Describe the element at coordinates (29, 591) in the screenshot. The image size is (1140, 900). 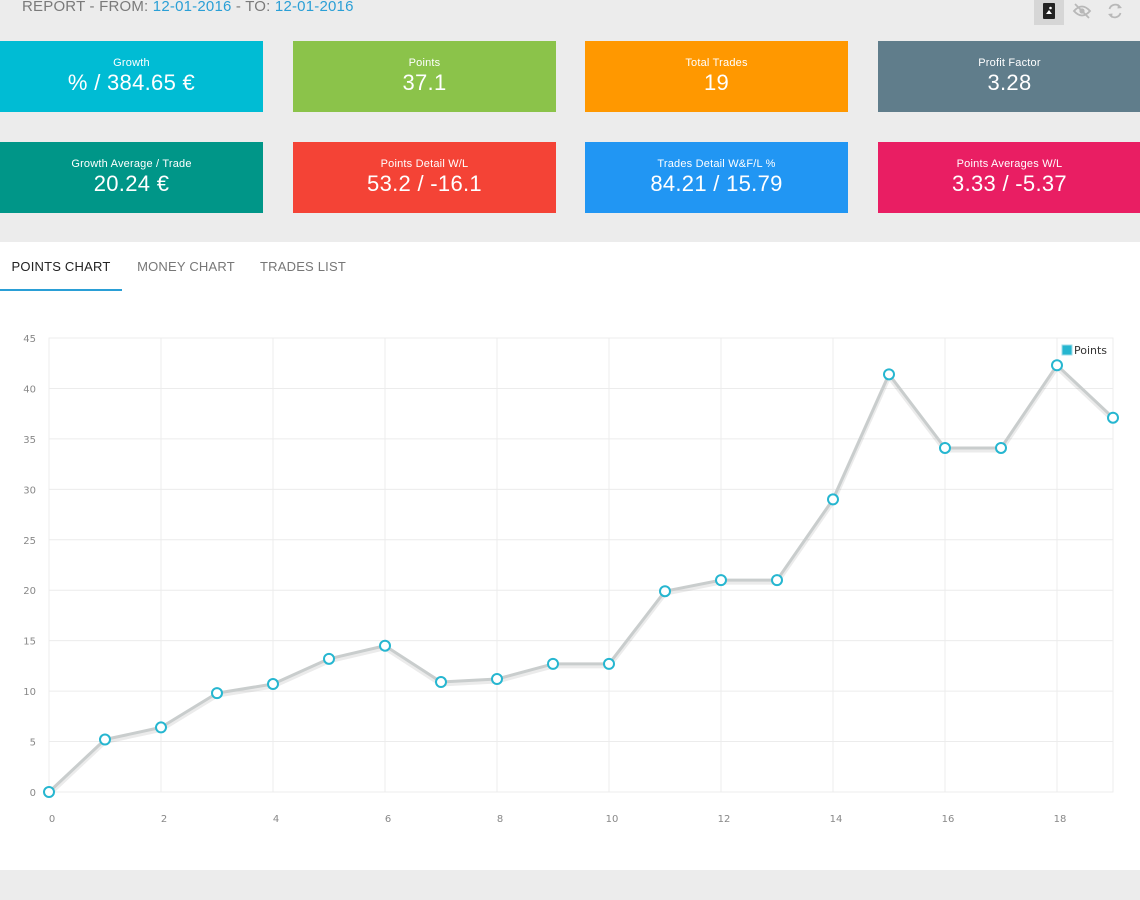
I see `y-tick-label: 20` at that location.